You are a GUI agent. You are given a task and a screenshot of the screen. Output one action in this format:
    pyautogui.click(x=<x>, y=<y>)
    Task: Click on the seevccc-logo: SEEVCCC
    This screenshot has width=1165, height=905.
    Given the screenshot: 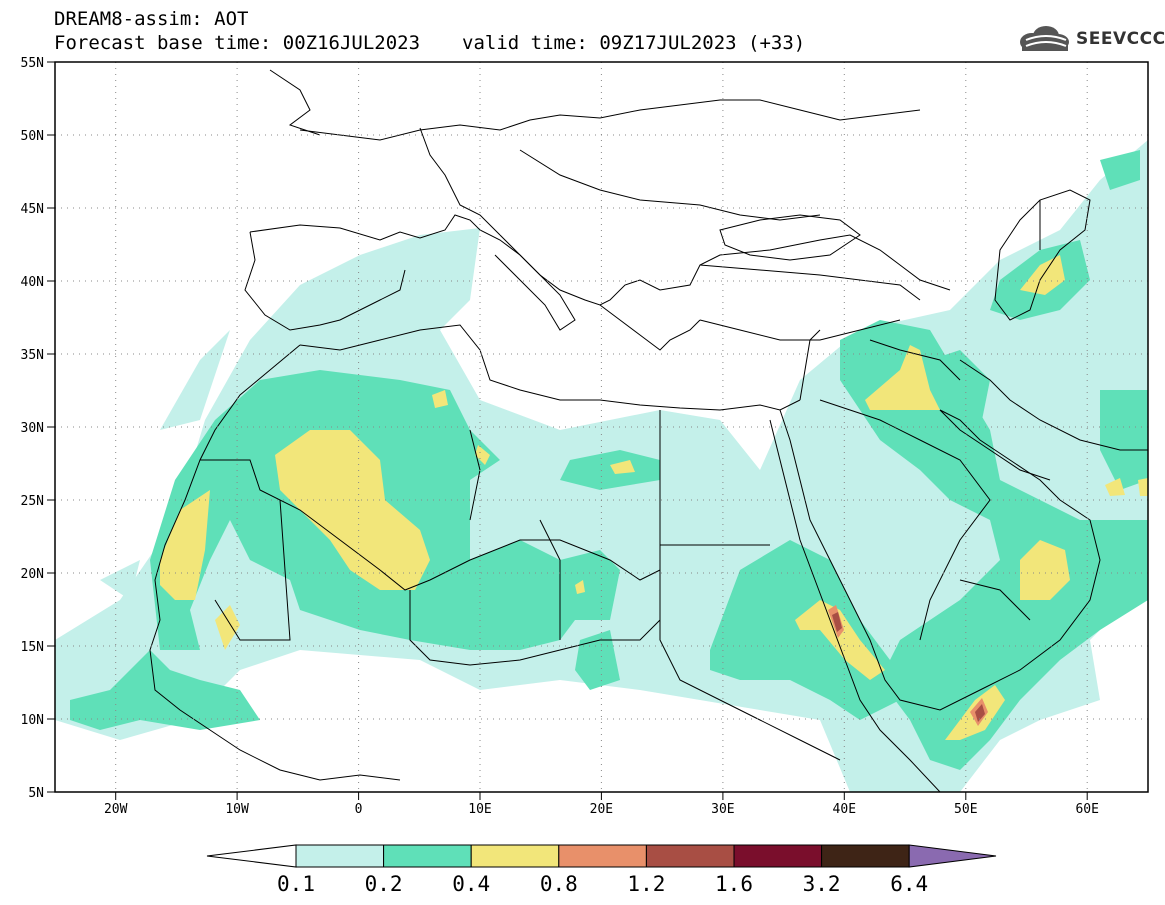 What is the action you would take?
    pyautogui.click(x=1090, y=39)
    